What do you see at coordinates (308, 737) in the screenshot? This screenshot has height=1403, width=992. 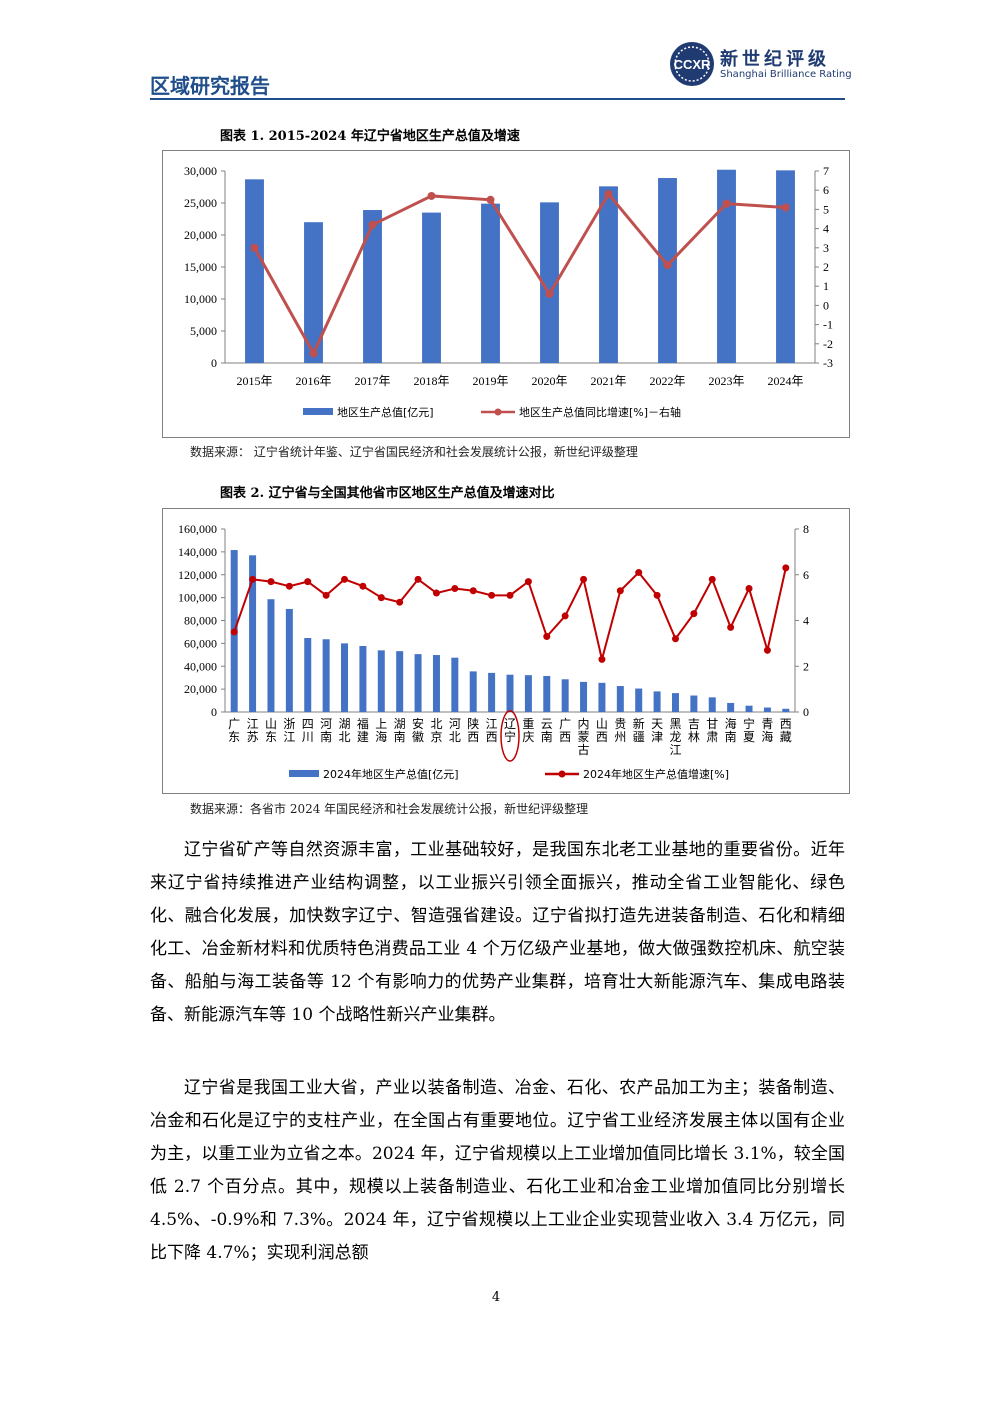 I see `x-tick-label-四川: 川` at bounding box center [308, 737].